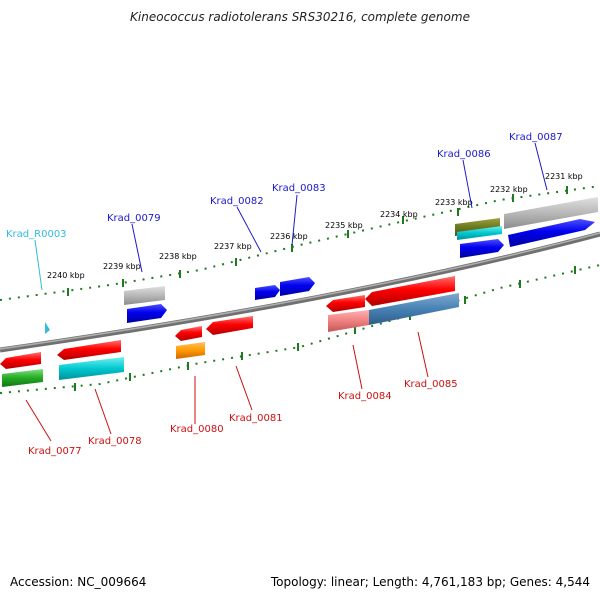 The height and width of the screenshot is (600, 600). What do you see at coordinates (365, 396) in the screenshot?
I see `gene-label: Krad_0084` at bounding box center [365, 396].